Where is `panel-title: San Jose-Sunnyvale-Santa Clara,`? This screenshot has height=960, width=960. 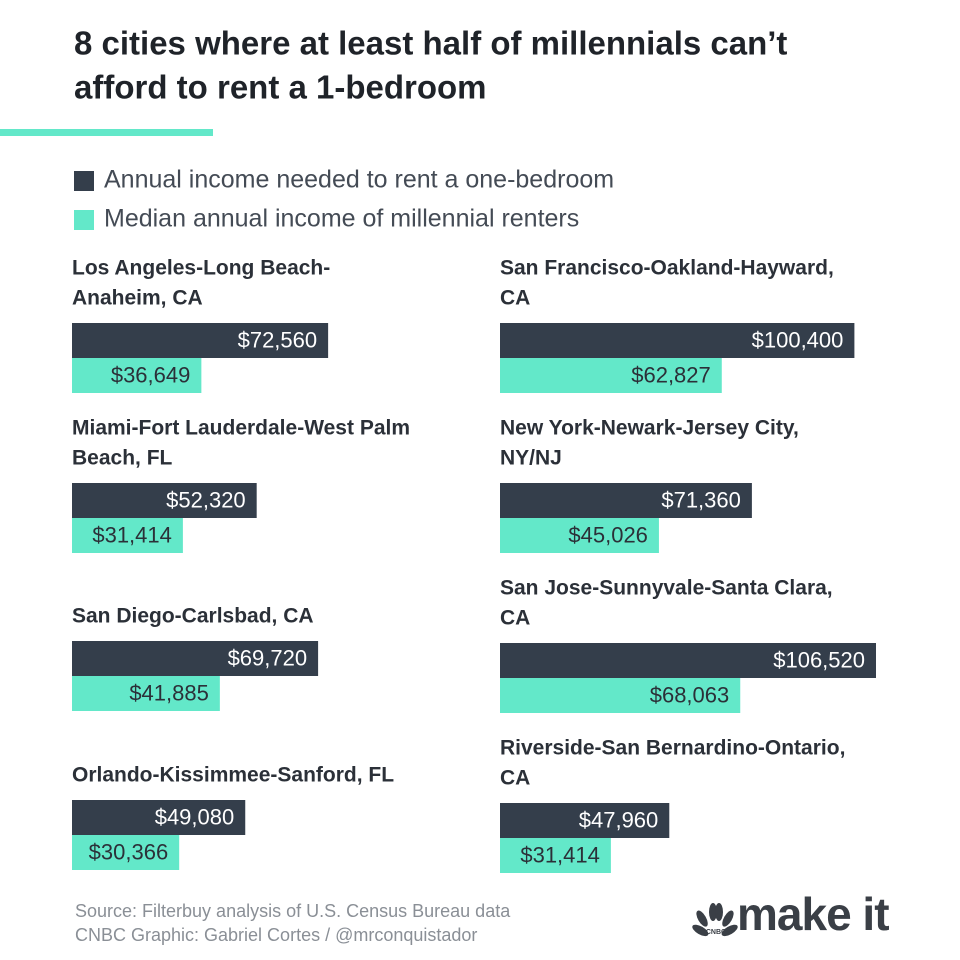 panel-title: San Jose-Sunnyvale-Santa Clara, is located at coordinates (666, 588).